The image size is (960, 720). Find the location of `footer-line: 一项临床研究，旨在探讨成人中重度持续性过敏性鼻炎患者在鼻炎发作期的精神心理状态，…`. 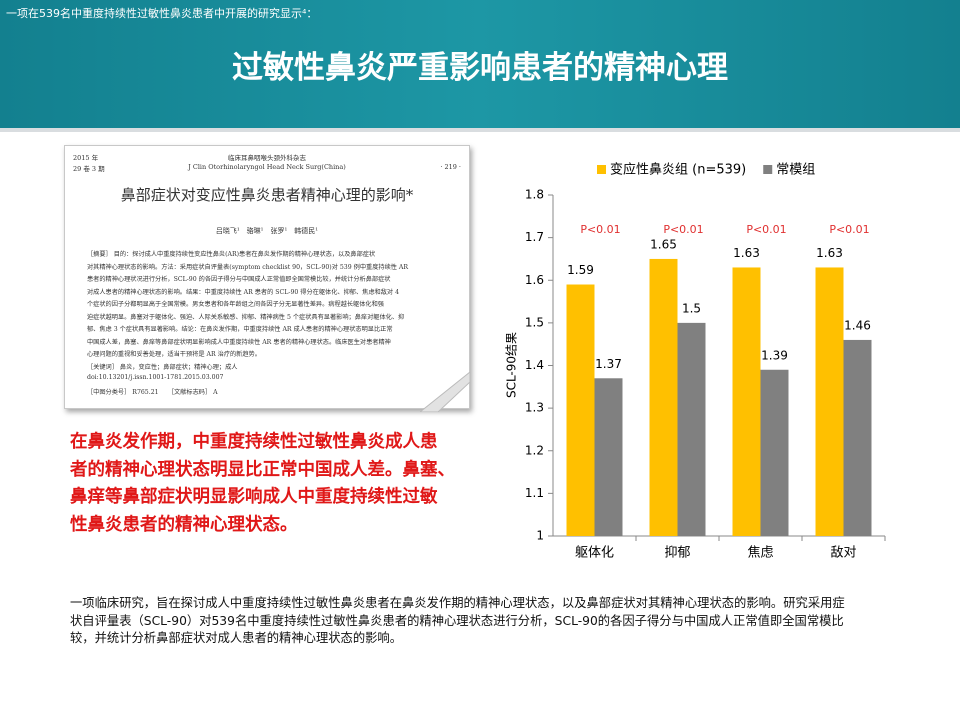

footer-line: 一项临床研究，旨在探讨成人中重度持续性过敏性鼻炎患者在鼻炎发作期的精神心理状态，… is located at coordinates (457, 603).